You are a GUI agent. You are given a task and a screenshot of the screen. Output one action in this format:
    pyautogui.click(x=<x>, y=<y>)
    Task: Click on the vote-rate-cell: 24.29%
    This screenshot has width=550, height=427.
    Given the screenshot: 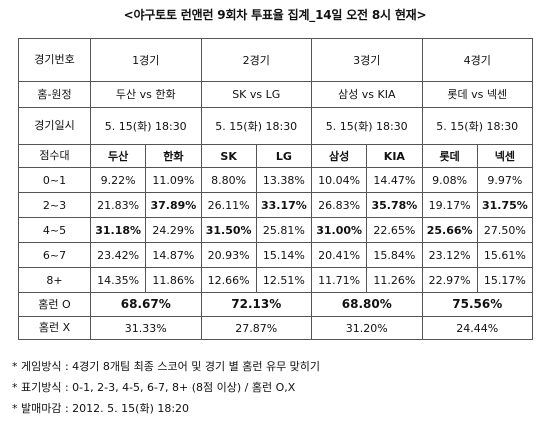 What is the action you would take?
    pyautogui.click(x=173, y=230)
    